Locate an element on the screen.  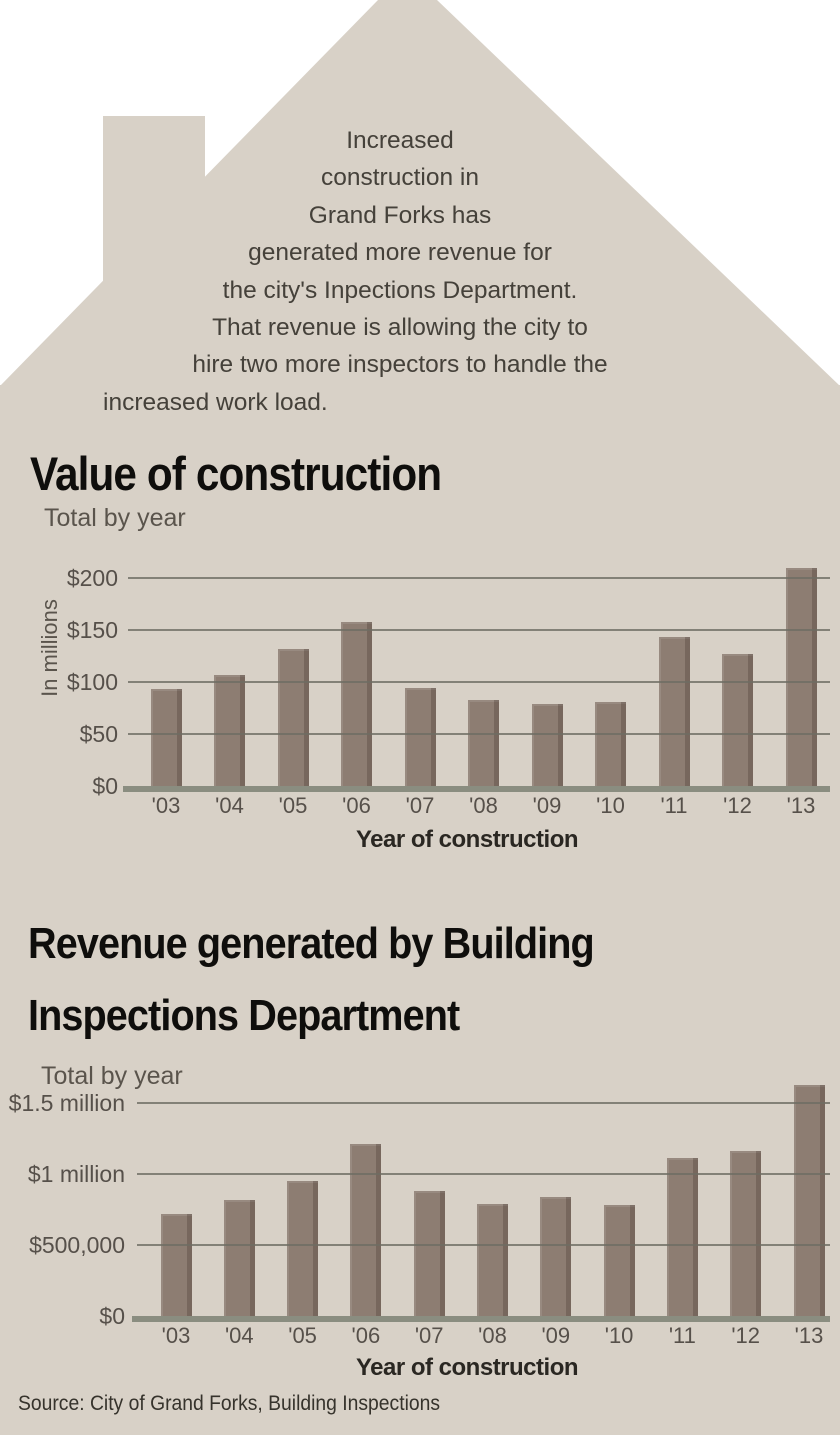
intro-line: the city's Inpections Department. is located at coordinates (400, 290).